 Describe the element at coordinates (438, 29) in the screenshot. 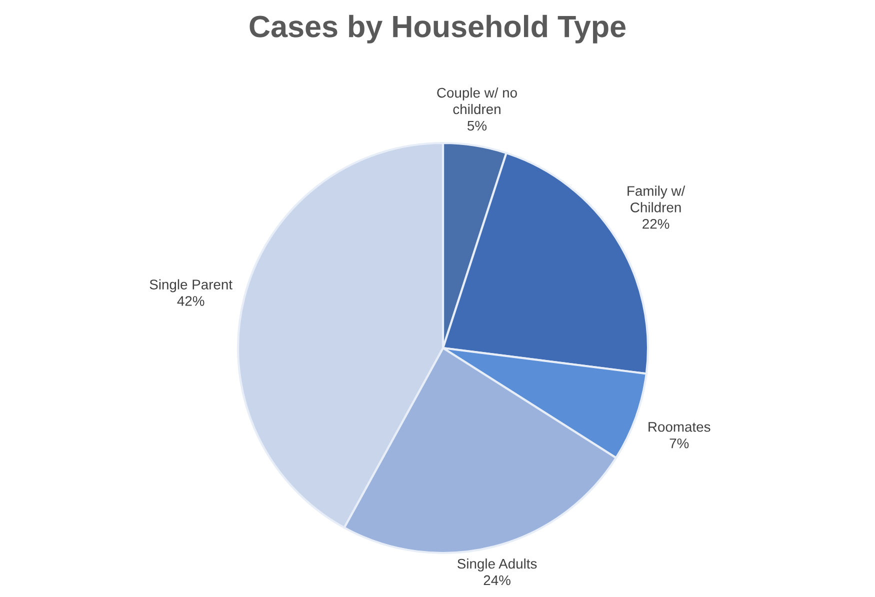

I see `chart-title: Cases by Household Type` at that location.